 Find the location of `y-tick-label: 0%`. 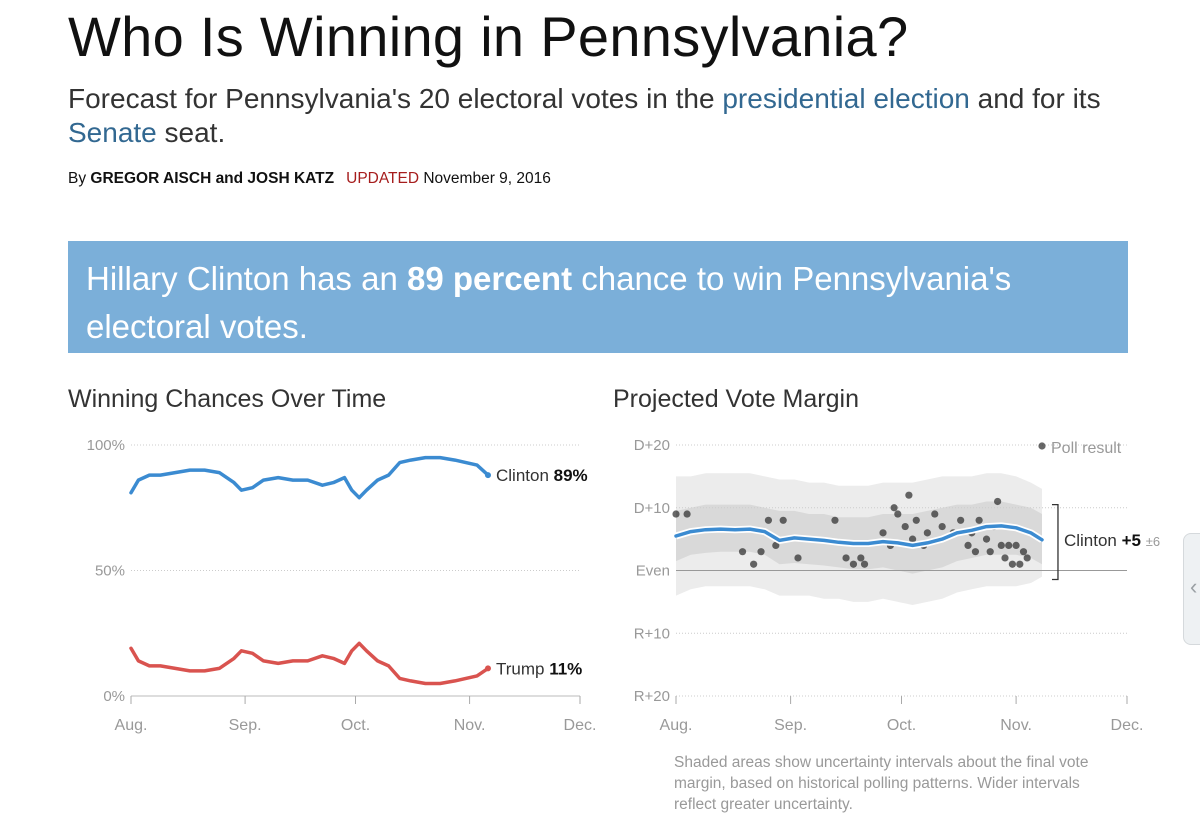

y-tick-label: 0% is located at coordinates (114, 696).